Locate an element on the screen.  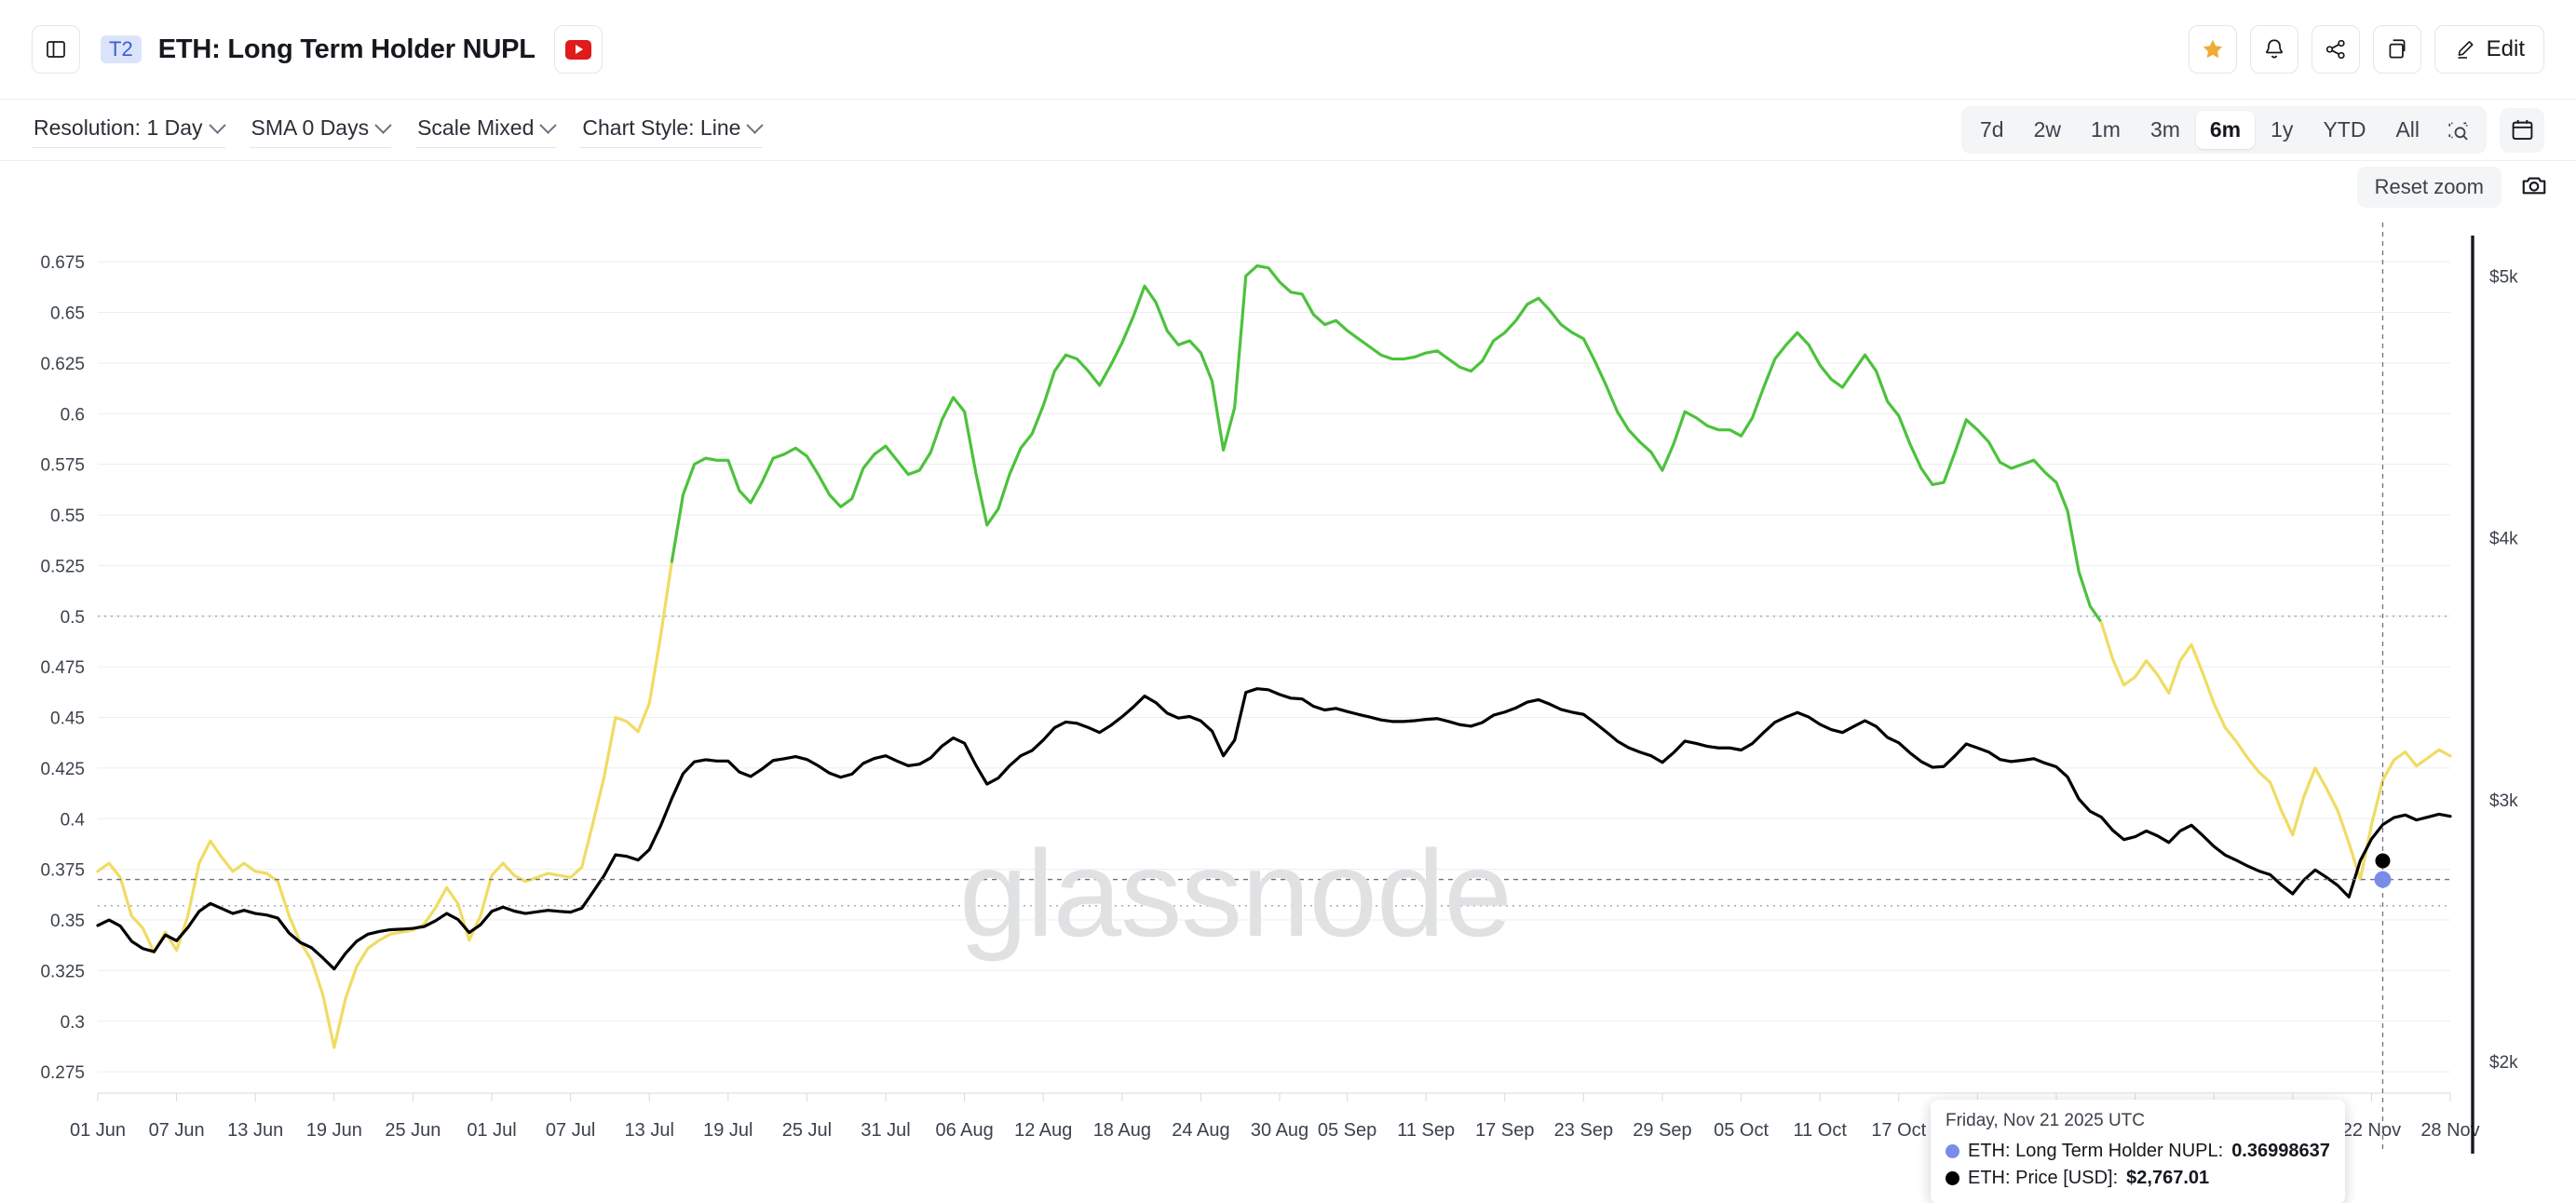
x-axis-tick: 07 Jun is located at coordinates (177, 1130).